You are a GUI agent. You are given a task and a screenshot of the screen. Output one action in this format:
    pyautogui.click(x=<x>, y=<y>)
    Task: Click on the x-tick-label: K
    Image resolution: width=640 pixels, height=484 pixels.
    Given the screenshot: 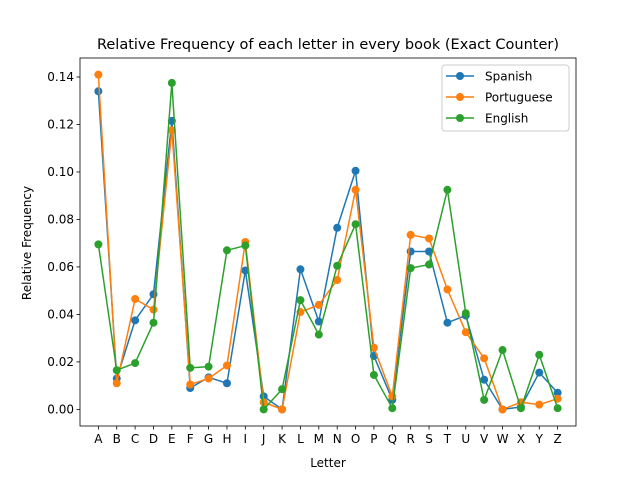 What is the action you would take?
    pyautogui.click(x=282, y=439)
    